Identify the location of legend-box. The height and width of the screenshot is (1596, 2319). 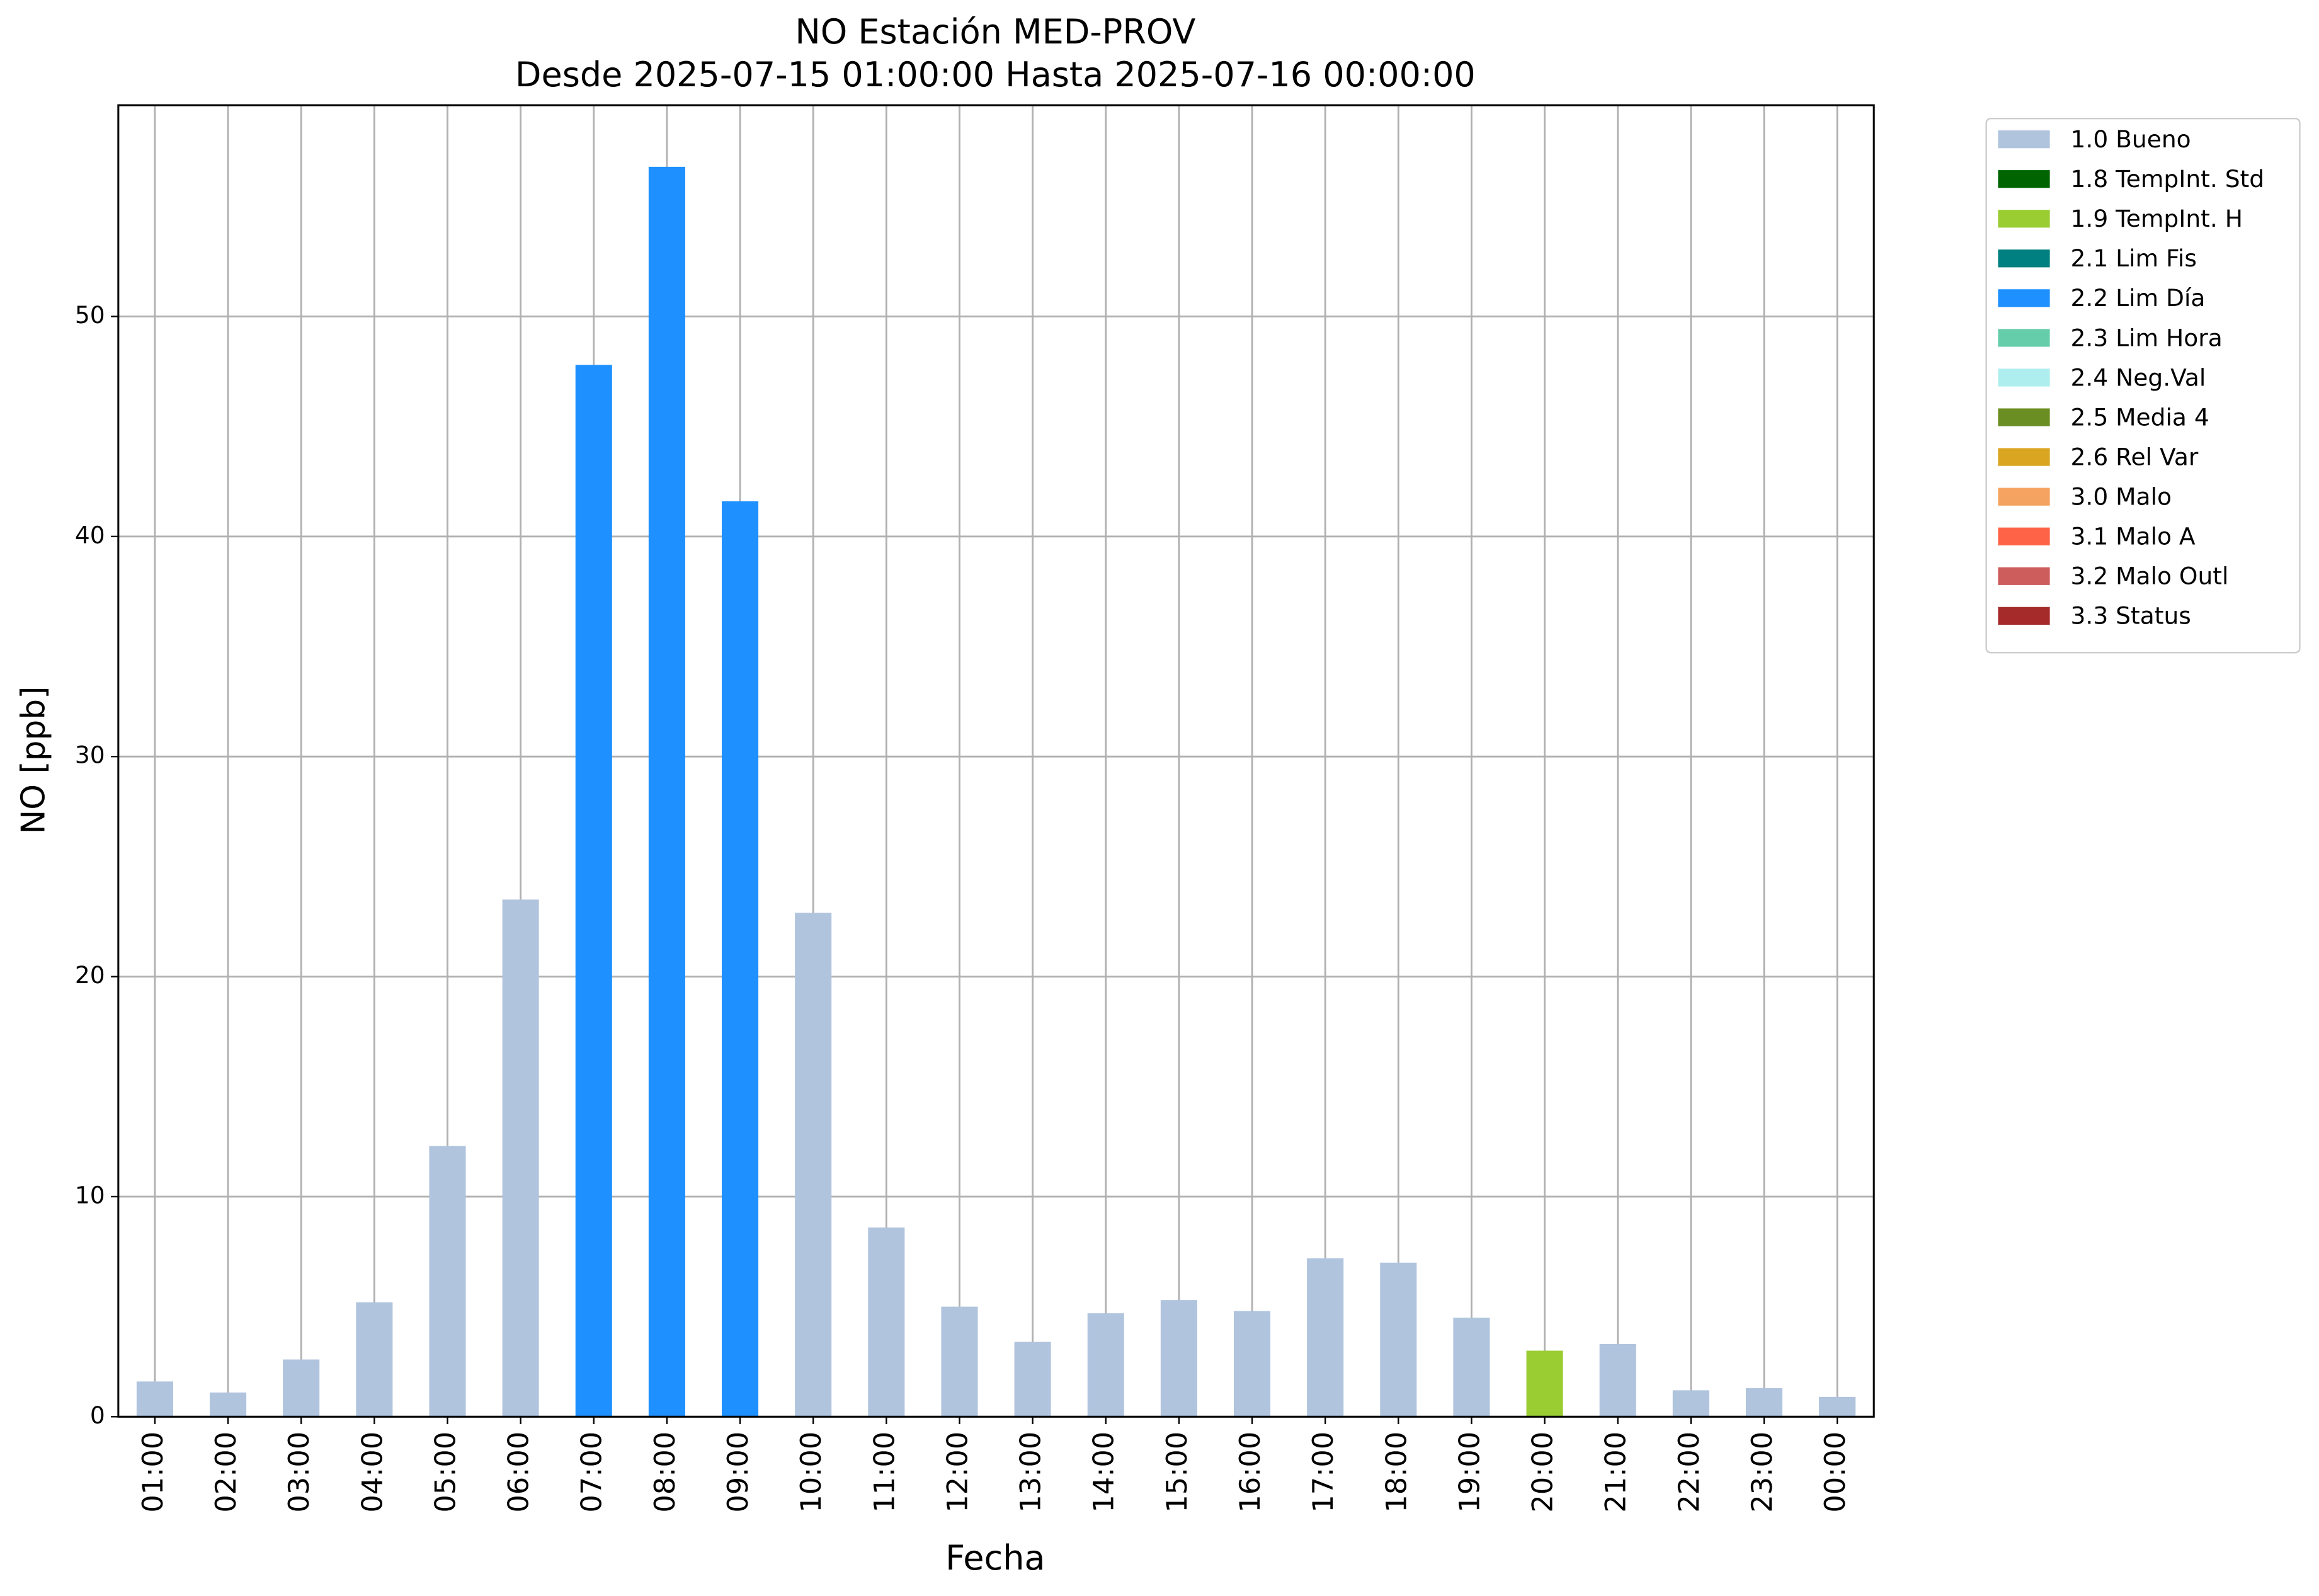
(2143, 386).